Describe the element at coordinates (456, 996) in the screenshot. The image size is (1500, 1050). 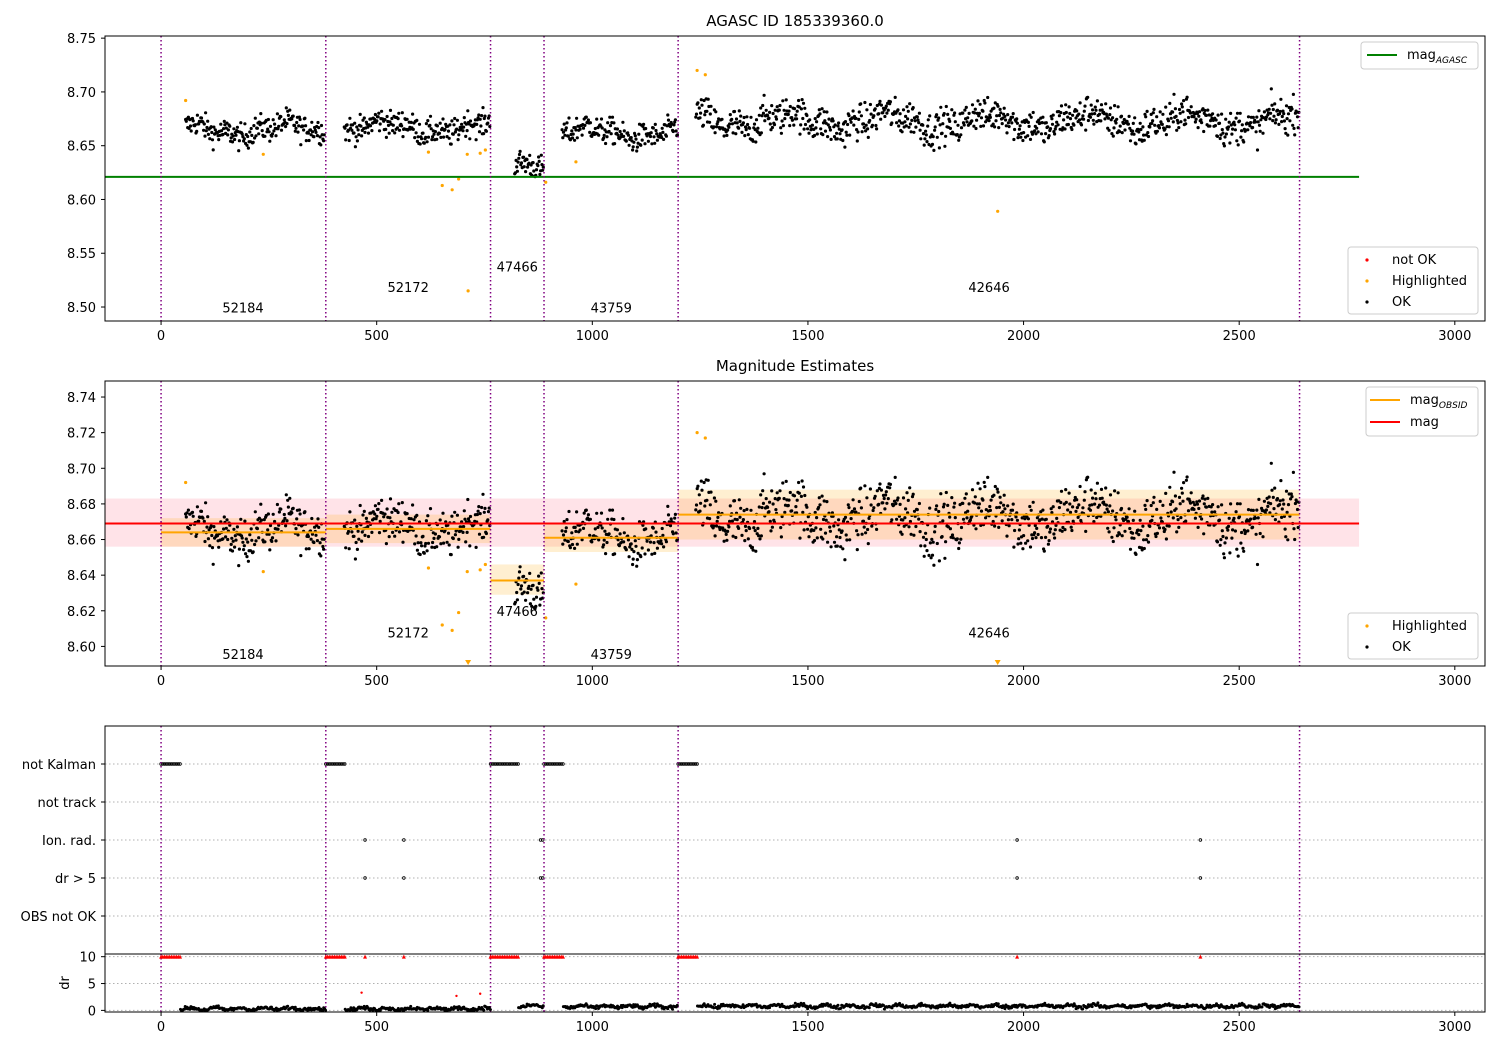
I see `dr-flagged-point` at that location.